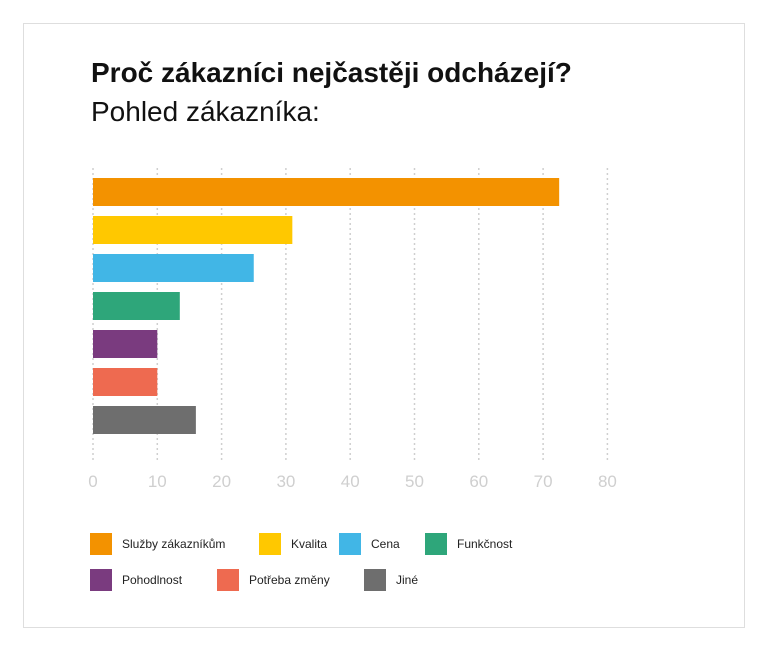 The image size is (768, 652). Describe the element at coordinates (331, 72) in the screenshot. I see `chart-title: Proč zákazníci nejčastěji odcházejí?` at that location.